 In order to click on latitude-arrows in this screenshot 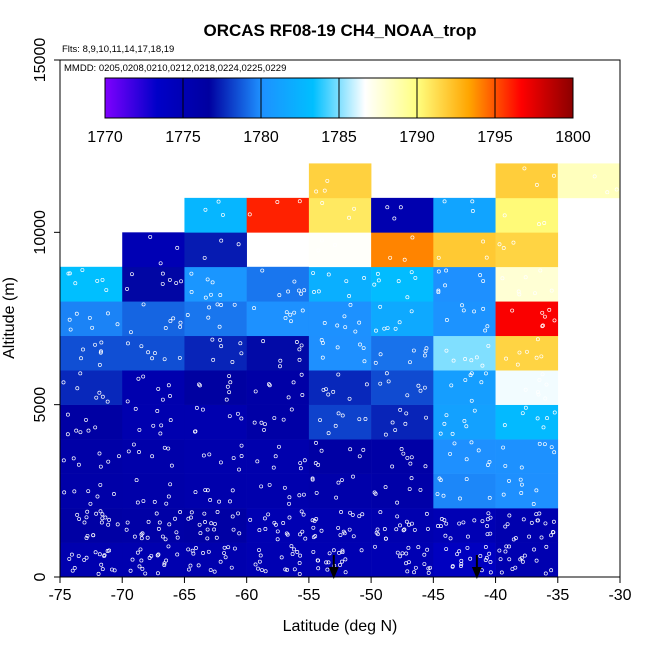, I will do `click(405, 567)`.